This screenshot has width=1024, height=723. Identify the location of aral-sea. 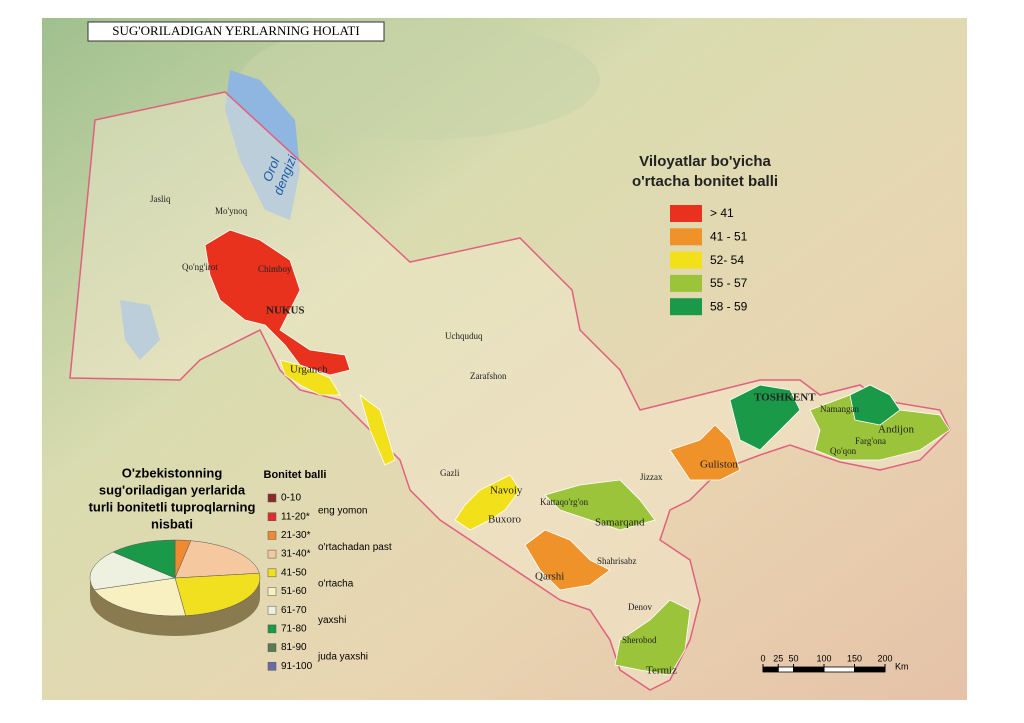
(262, 145).